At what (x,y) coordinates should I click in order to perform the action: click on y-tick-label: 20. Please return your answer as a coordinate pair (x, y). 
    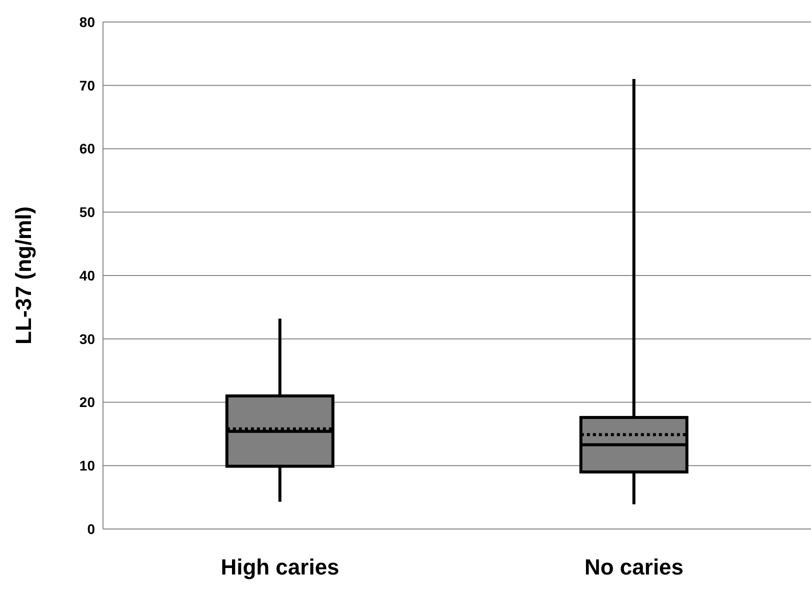
    Looking at the image, I should click on (87, 402).